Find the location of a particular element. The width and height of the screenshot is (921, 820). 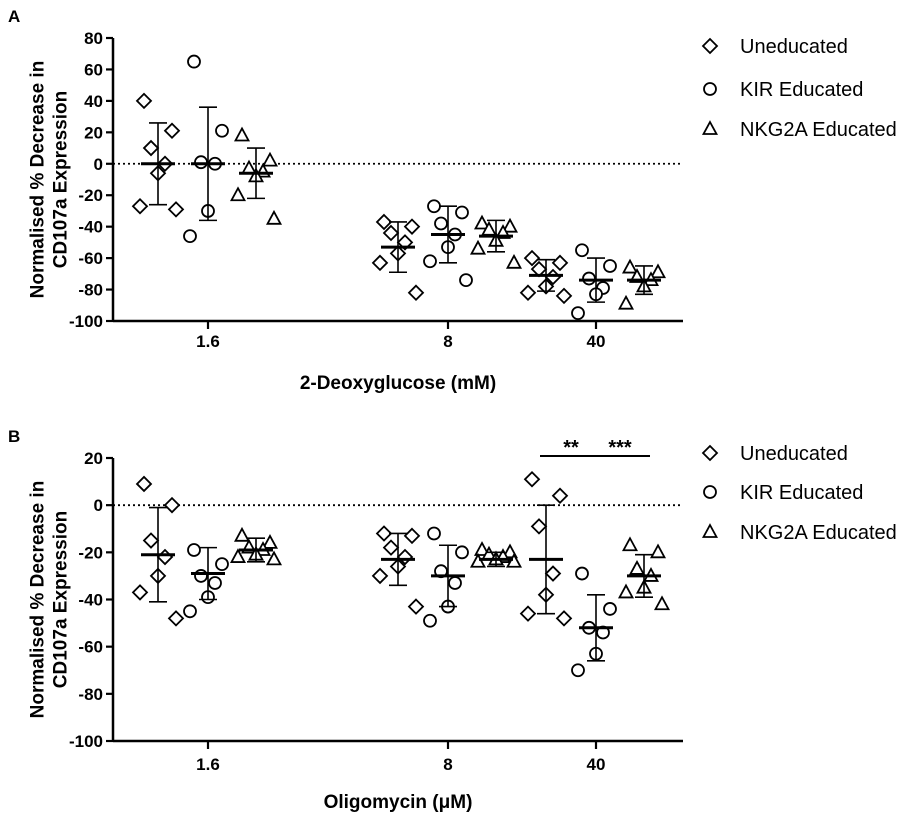

series-kir-educated is located at coordinates (400, 602).